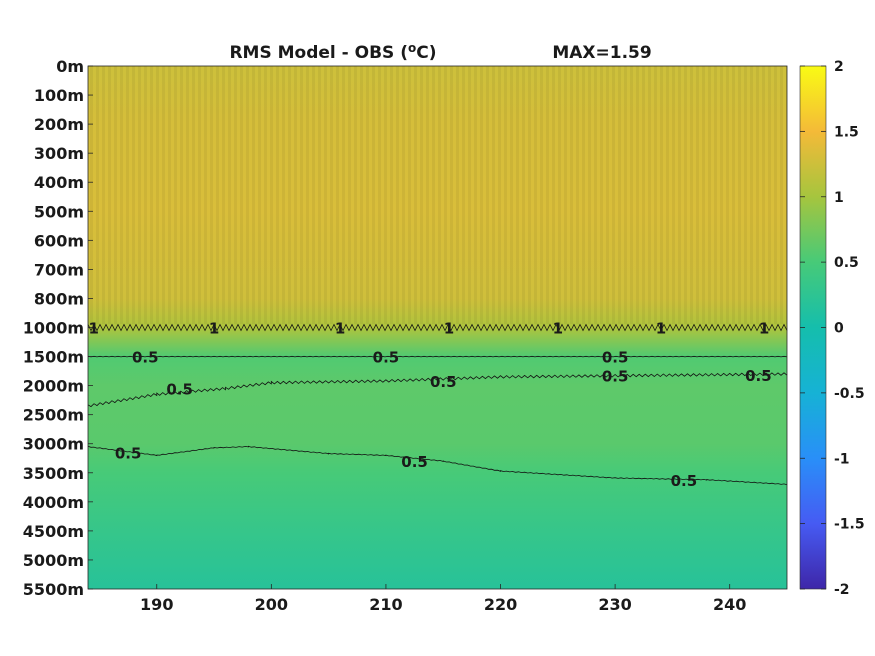  I want to click on y-tick-label: 2000m, so click(53, 386).